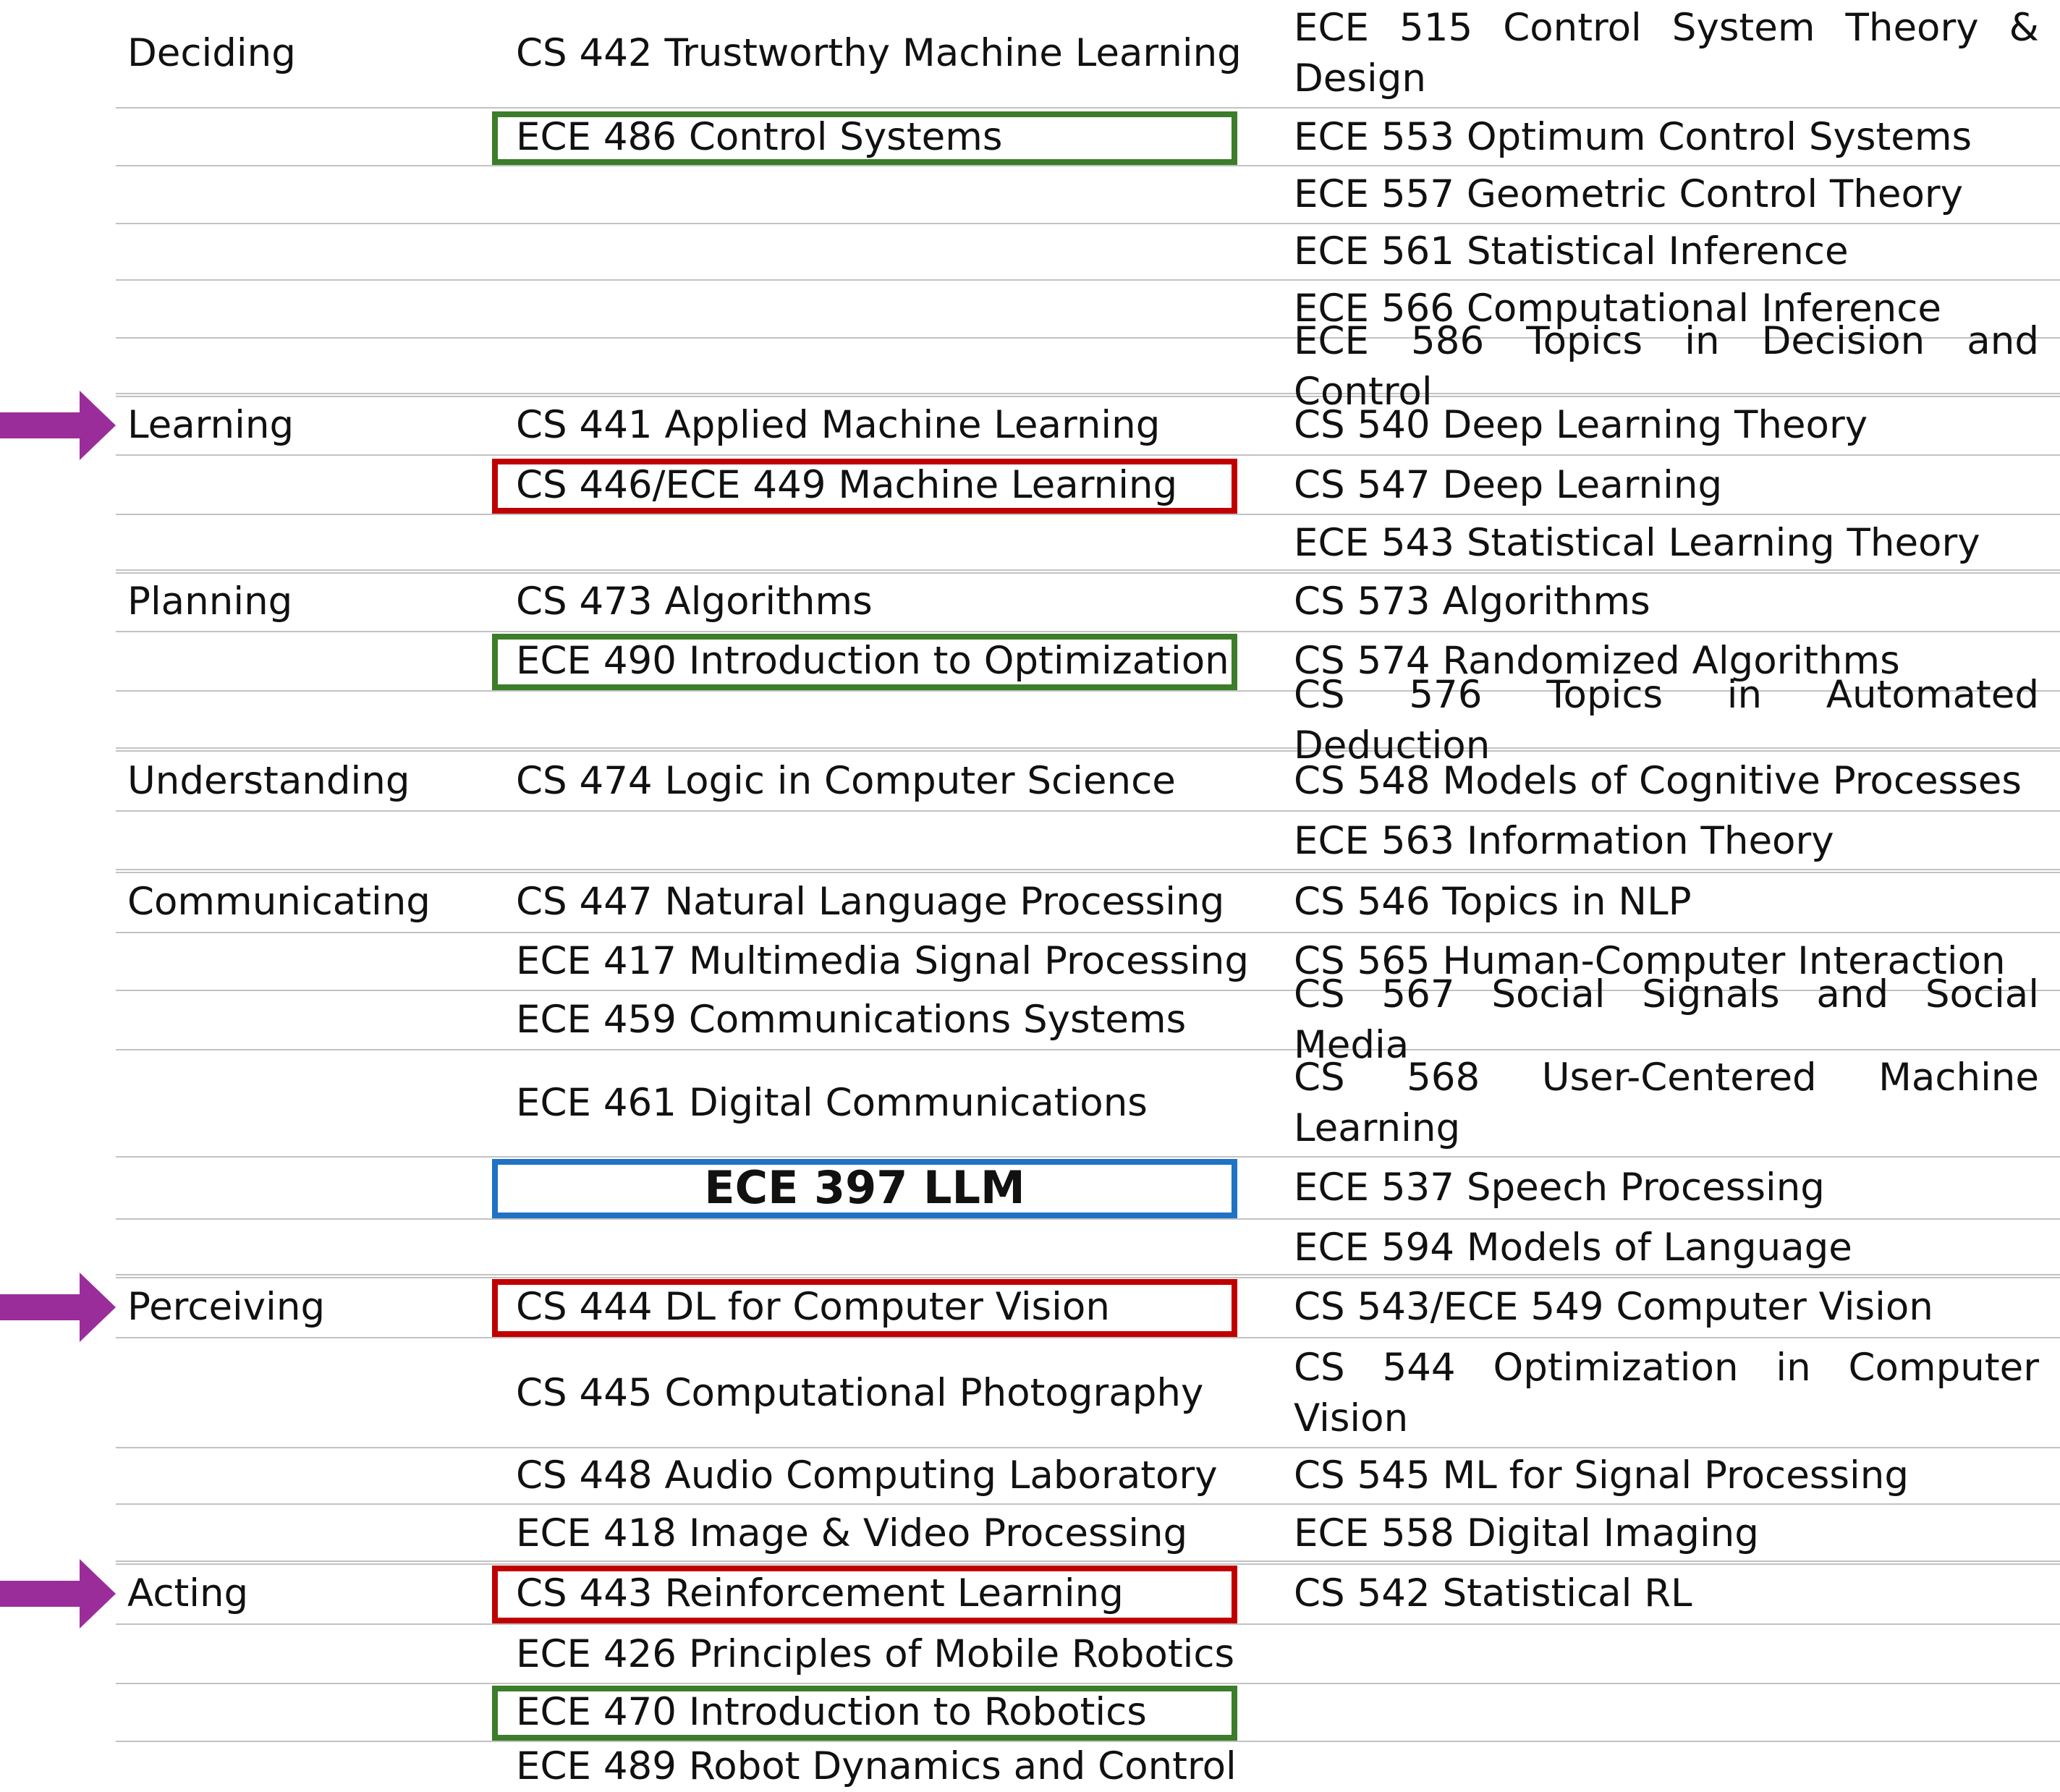  I want to click on undergrad-course: ECE 461 Digital Communications, so click(832, 1103).